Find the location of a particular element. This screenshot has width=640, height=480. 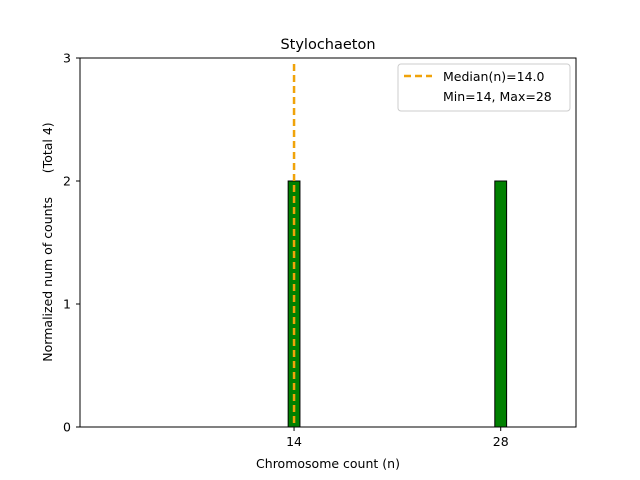

y-tick-label-2: 2 is located at coordinates (67, 181).